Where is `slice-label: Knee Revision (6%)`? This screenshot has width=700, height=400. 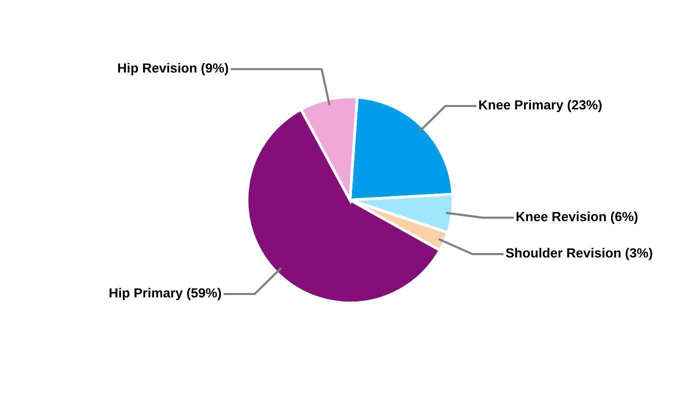 slice-label: Knee Revision (6%) is located at coordinates (577, 218).